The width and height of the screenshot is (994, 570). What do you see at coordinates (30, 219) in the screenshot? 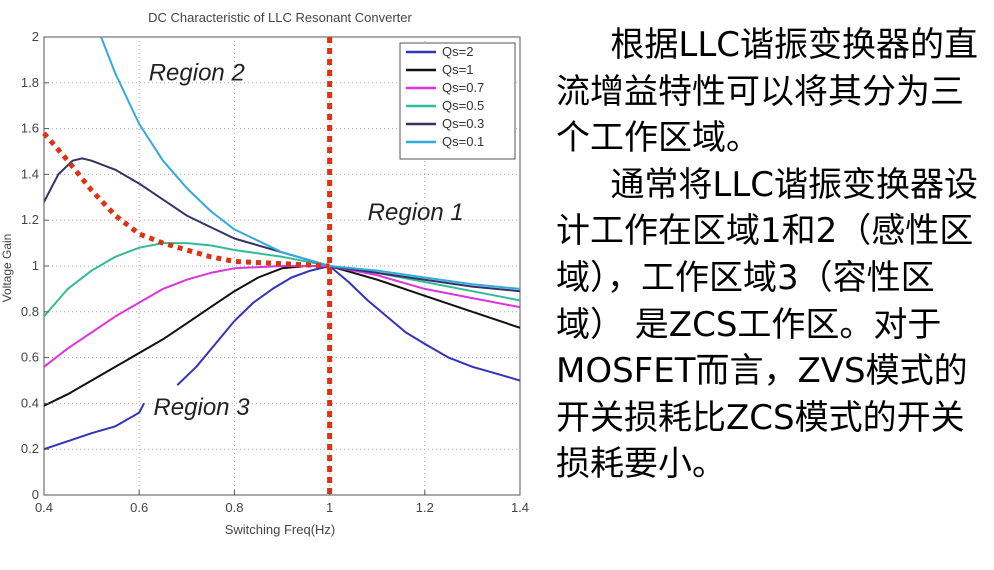
I see `y-tick-label: 1.2` at bounding box center [30, 219].